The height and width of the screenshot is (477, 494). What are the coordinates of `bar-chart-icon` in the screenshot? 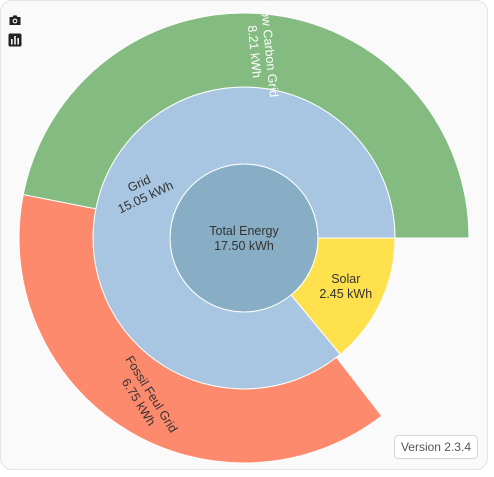 It's located at (15, 40).